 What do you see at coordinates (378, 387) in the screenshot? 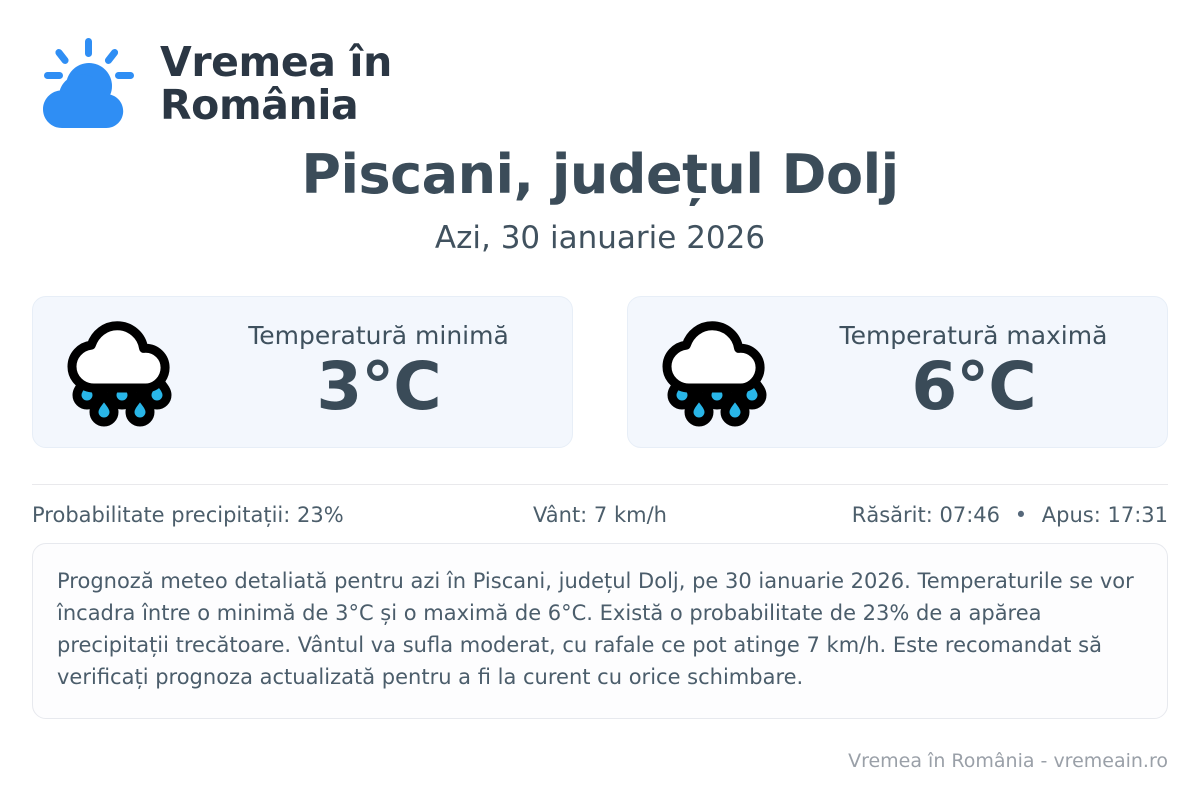
I see `temperature-value-min: 3°C` at bounding box center [378, 387].